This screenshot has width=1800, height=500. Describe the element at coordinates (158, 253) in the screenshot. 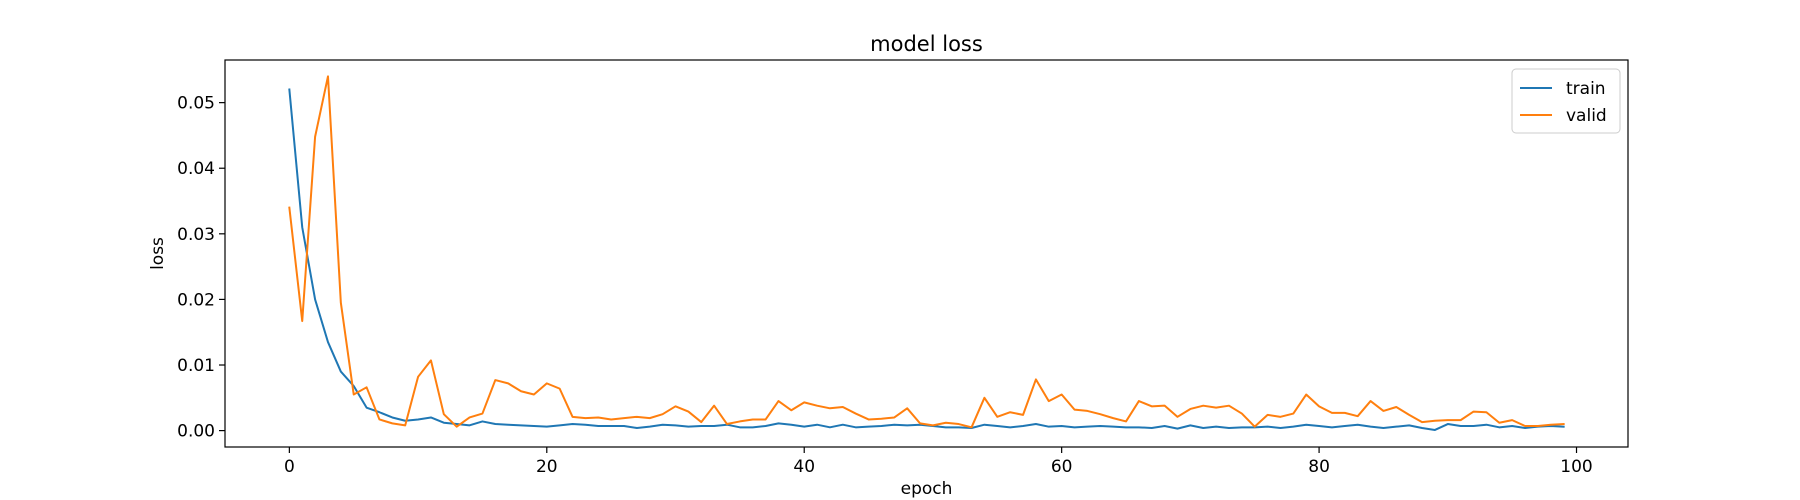

I see `y-axis-title: loss` at that location.